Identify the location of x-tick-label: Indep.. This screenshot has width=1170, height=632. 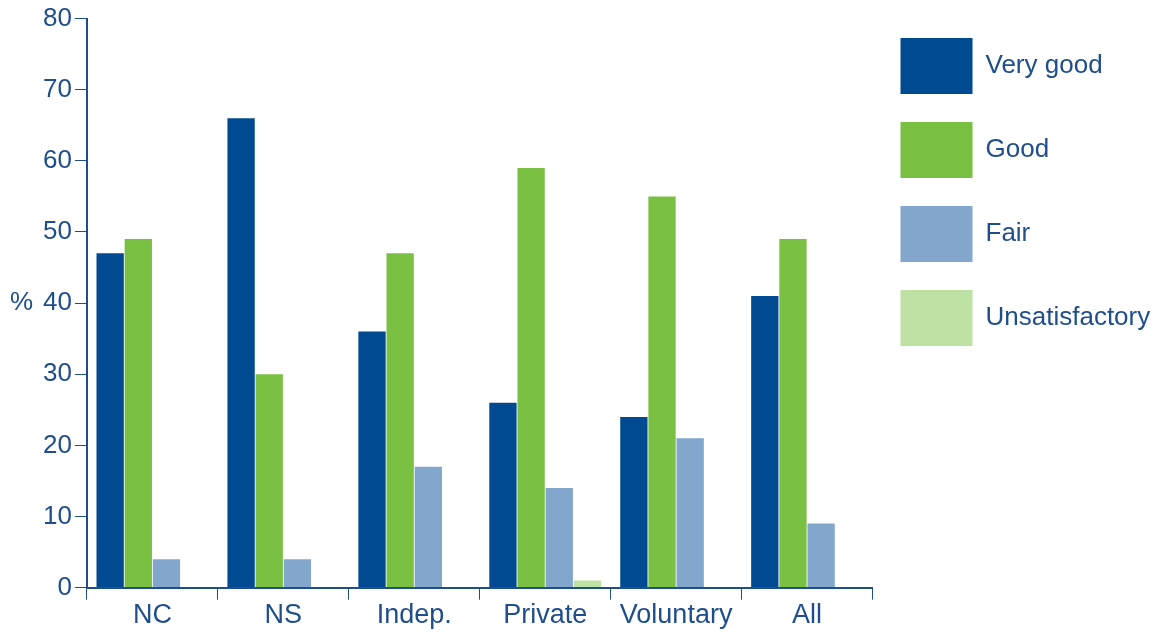
(414, 614).